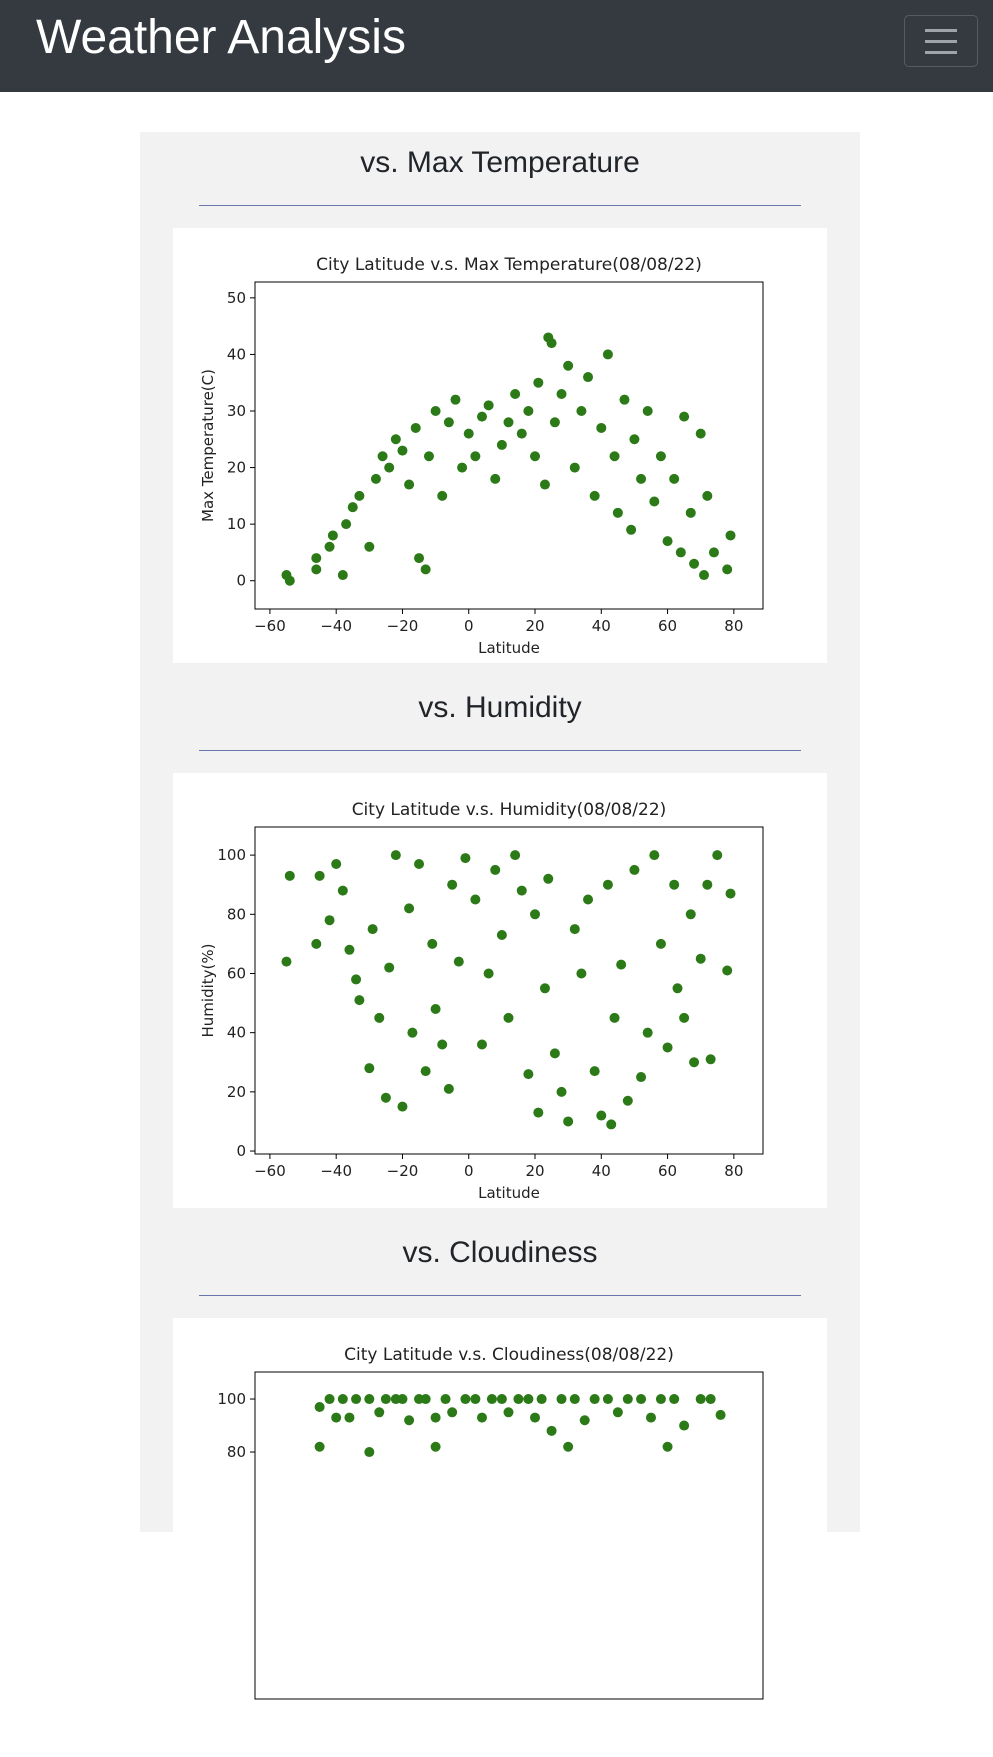  I want to click on y-axis-label: Humidity(%), so click(208, 991).